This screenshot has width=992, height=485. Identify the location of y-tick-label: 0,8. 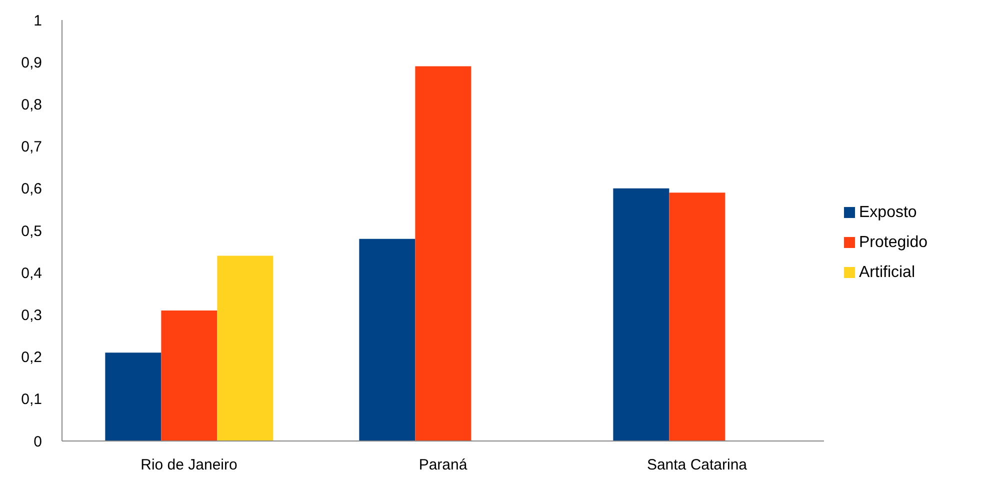
(31, 105).